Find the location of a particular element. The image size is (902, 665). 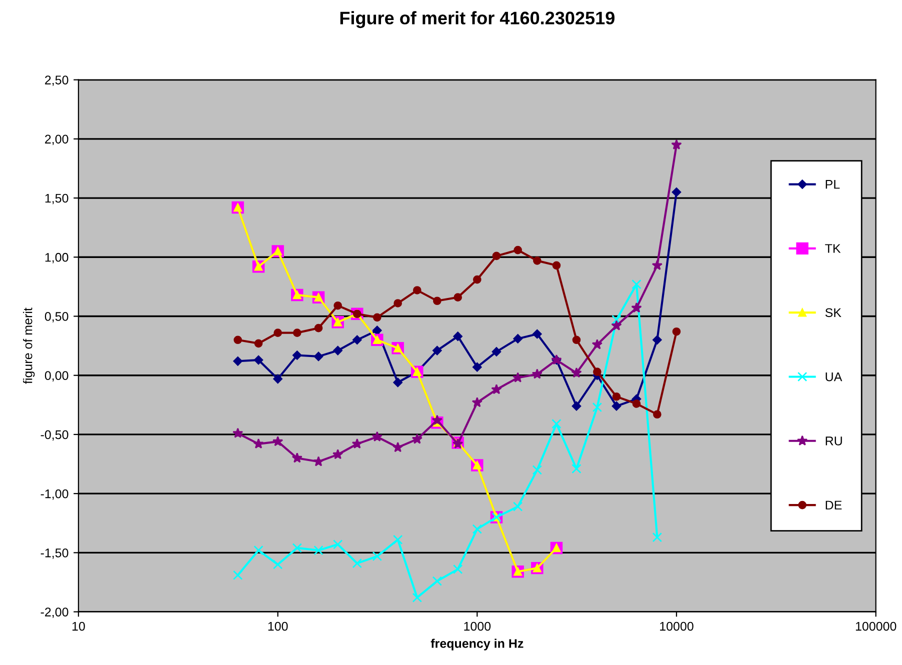

y-tick-label: -1,00 is located at coordinates (54, 494).